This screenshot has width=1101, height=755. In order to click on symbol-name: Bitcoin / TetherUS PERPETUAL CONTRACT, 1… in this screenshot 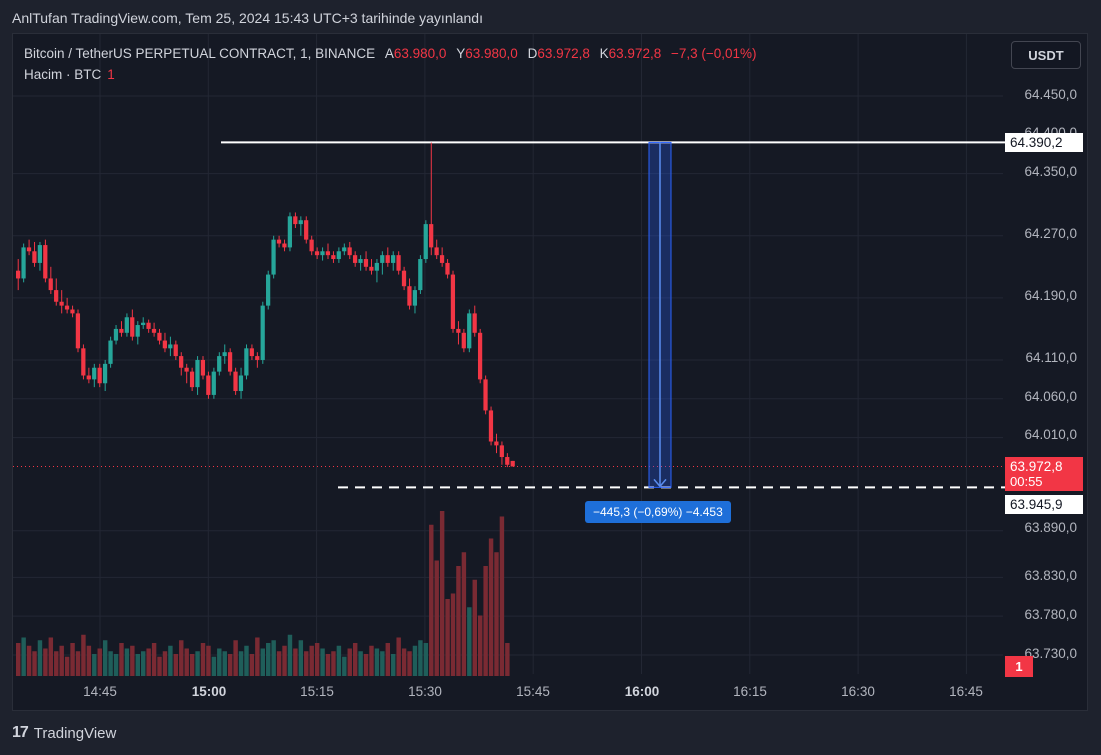, I will do `click(200, 53)`.